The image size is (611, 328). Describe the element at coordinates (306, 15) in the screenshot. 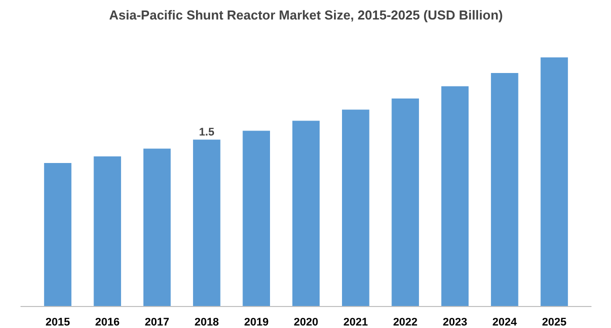

I see `chart-title: Asia-Pacific Shunt Reactor Market Size, 2015-2025 (USD Billion)` at that location.